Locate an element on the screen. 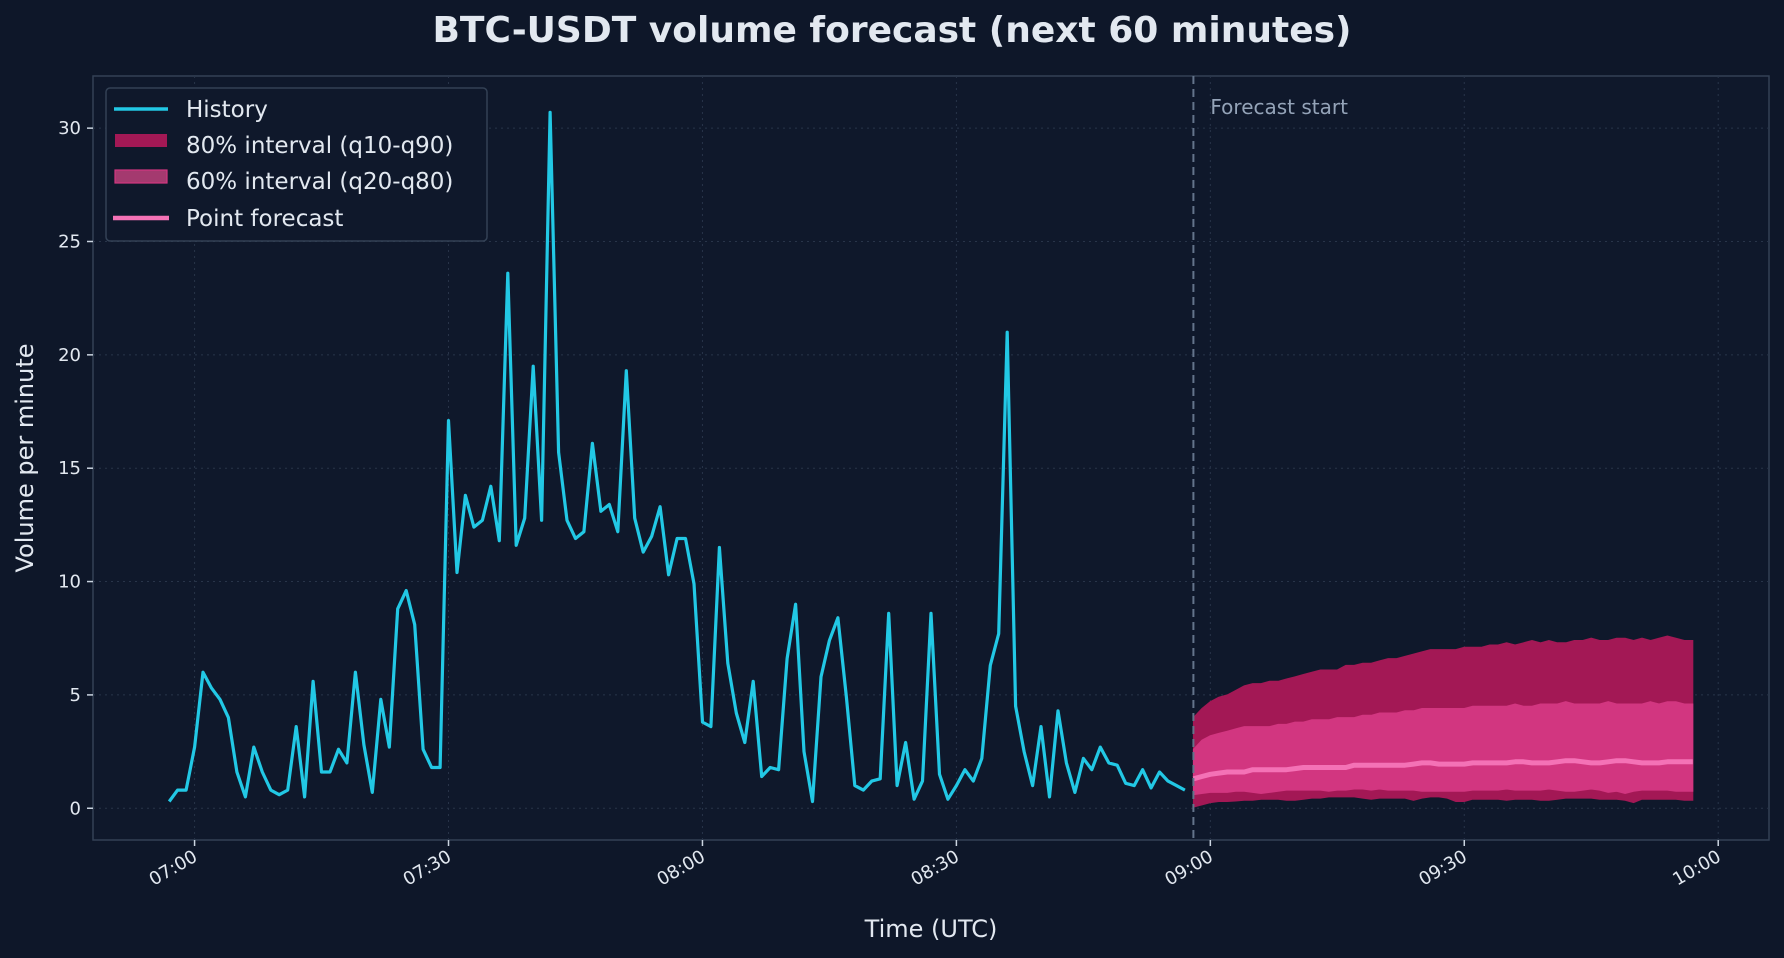  y-tick-label: 30 is located at coordinates (69, 128).